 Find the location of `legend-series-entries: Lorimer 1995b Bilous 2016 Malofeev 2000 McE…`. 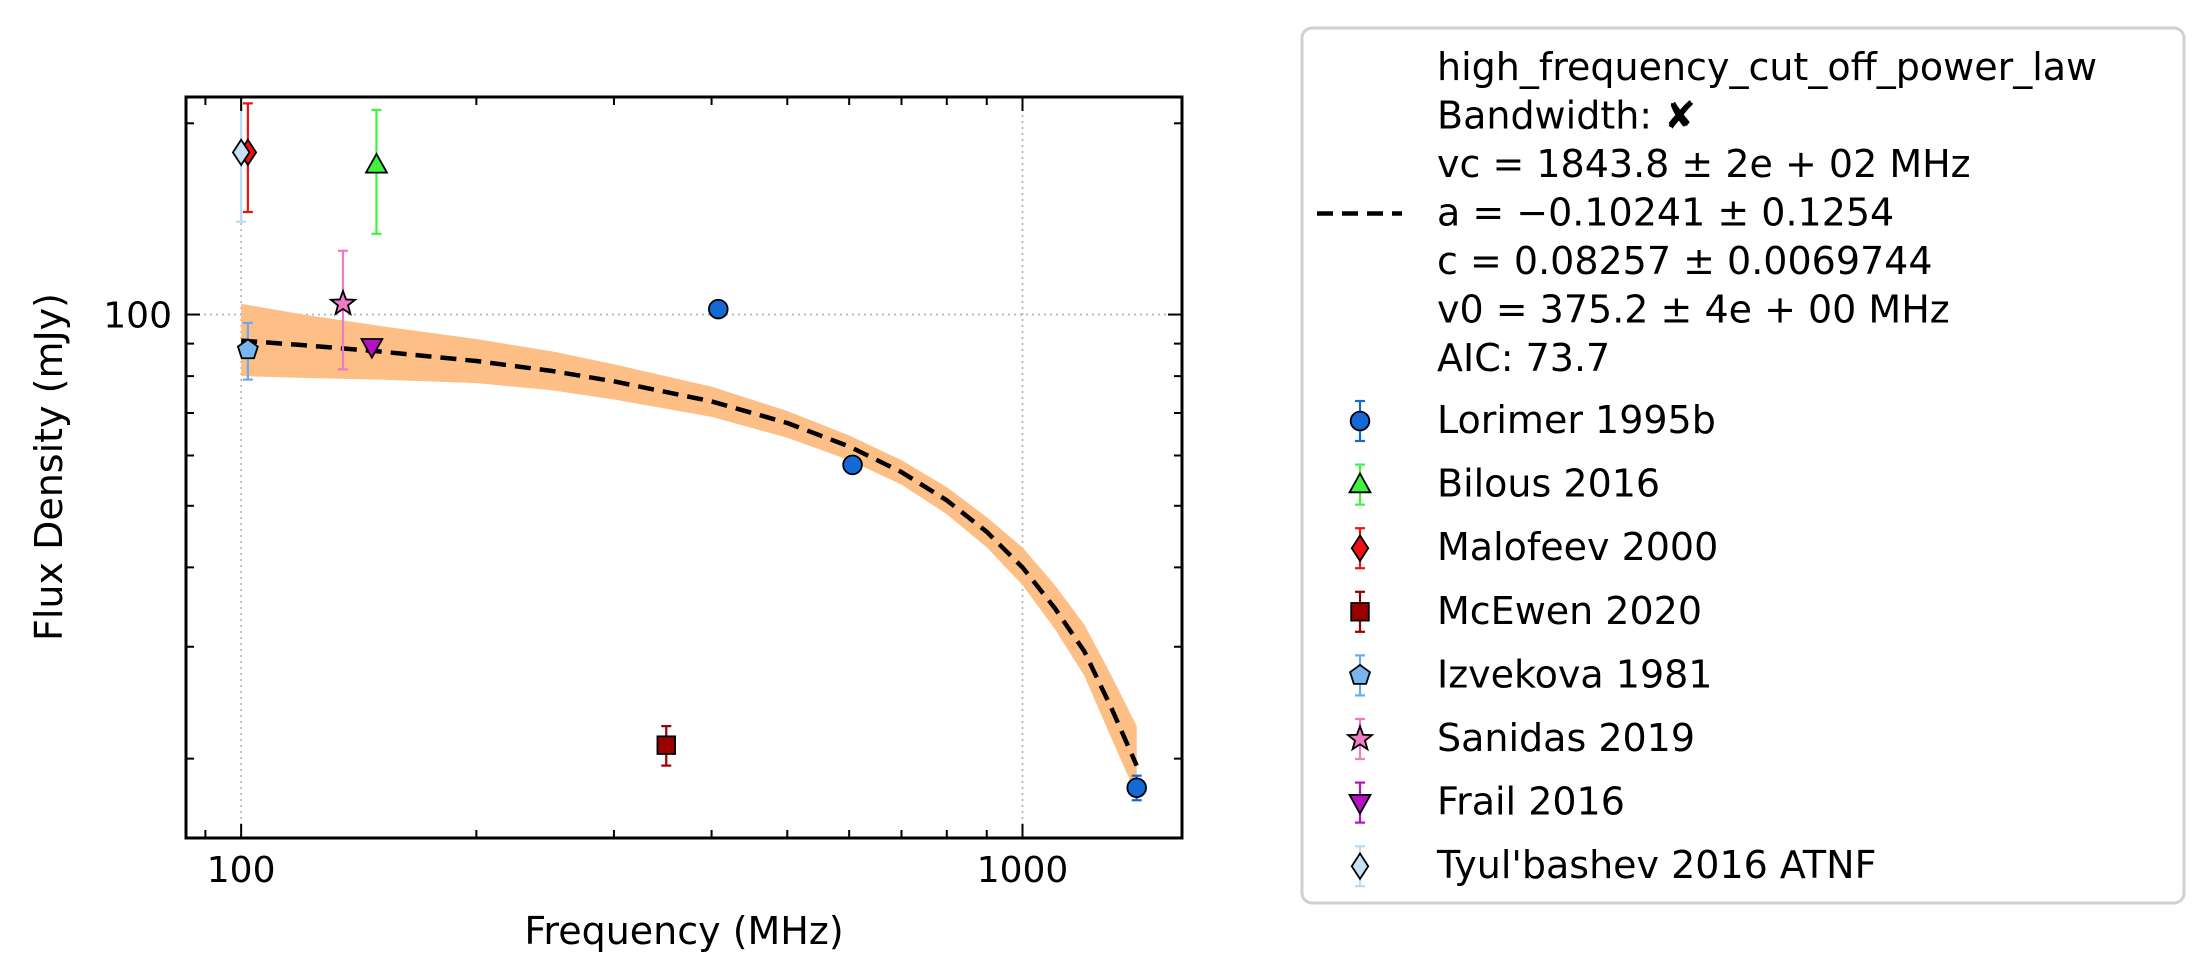

legend-series-entries: Lorimer 1995b Bilous 2016 Malofeev 2000 McE… is located at coordinates (1610, 643).